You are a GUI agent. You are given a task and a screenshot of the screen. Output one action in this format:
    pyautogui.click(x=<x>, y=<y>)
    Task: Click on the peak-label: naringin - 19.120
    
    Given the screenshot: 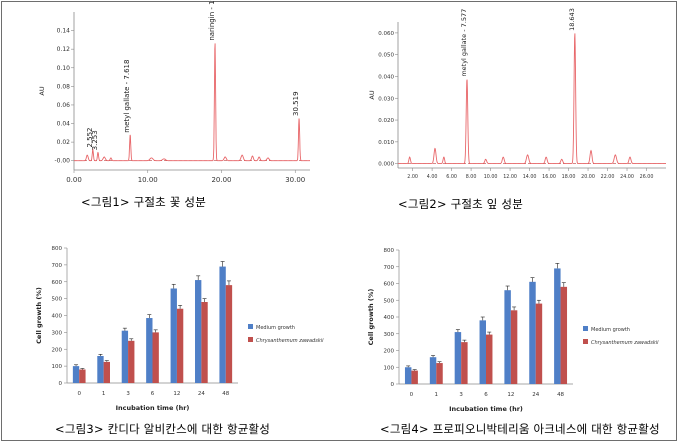 What is the action you would take?
    pyautogui.click(x=212, y=20)
    